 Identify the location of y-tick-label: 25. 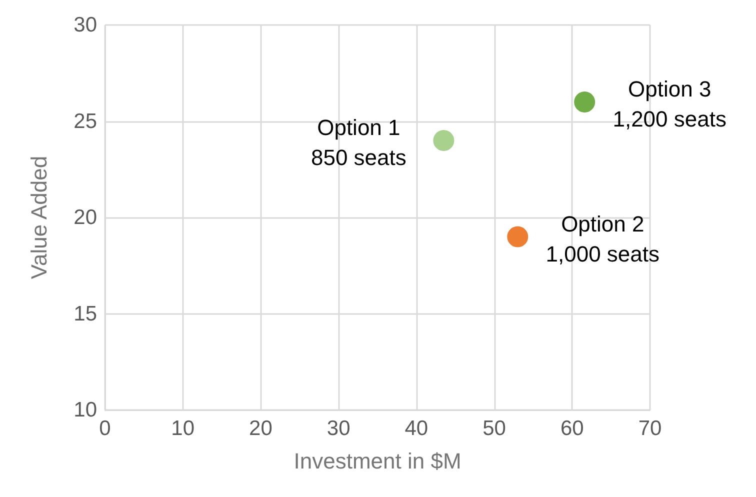
(85, 121).